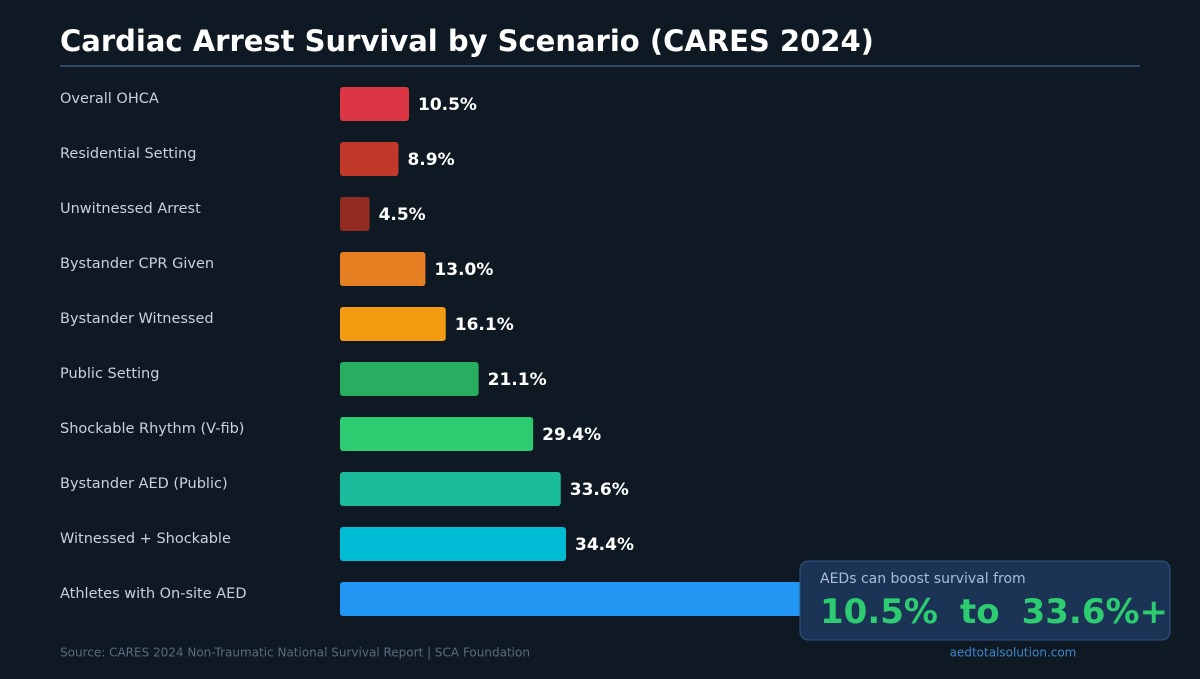  What do you see at coordinates (402, 215) in the screenshot?
I see `value-label: 4.5%` at bounding box center [402, 215].